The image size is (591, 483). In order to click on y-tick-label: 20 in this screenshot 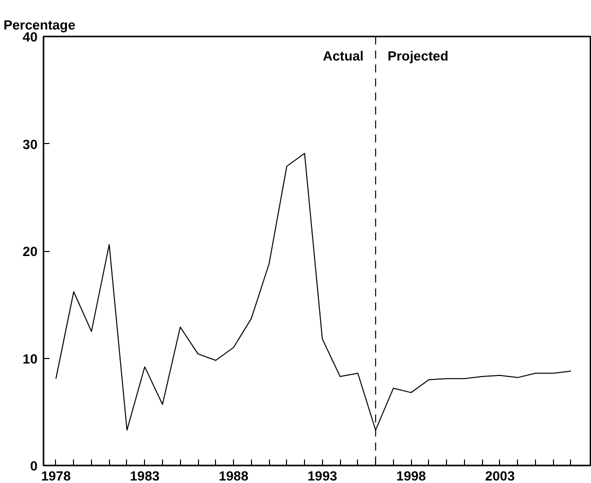, I will do `click(30, 251)`.